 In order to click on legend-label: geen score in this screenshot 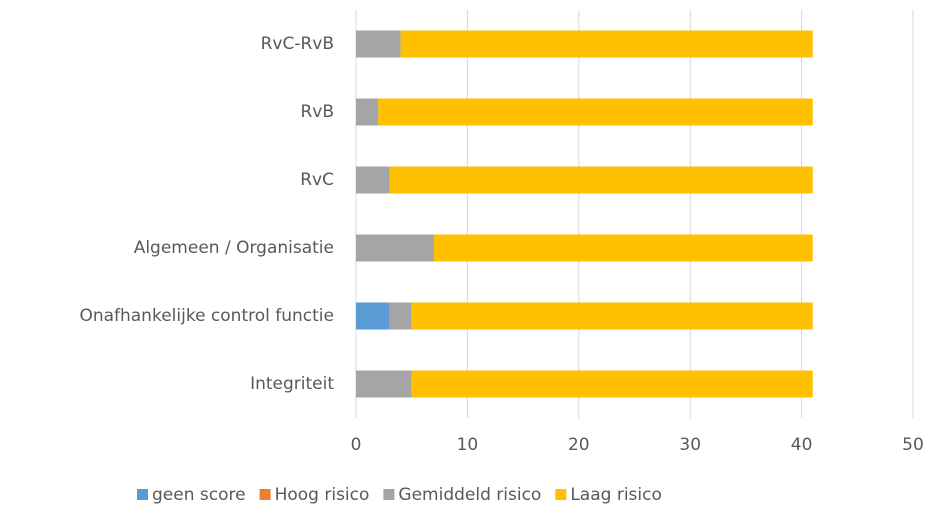, I will do `click(199, 495)`.